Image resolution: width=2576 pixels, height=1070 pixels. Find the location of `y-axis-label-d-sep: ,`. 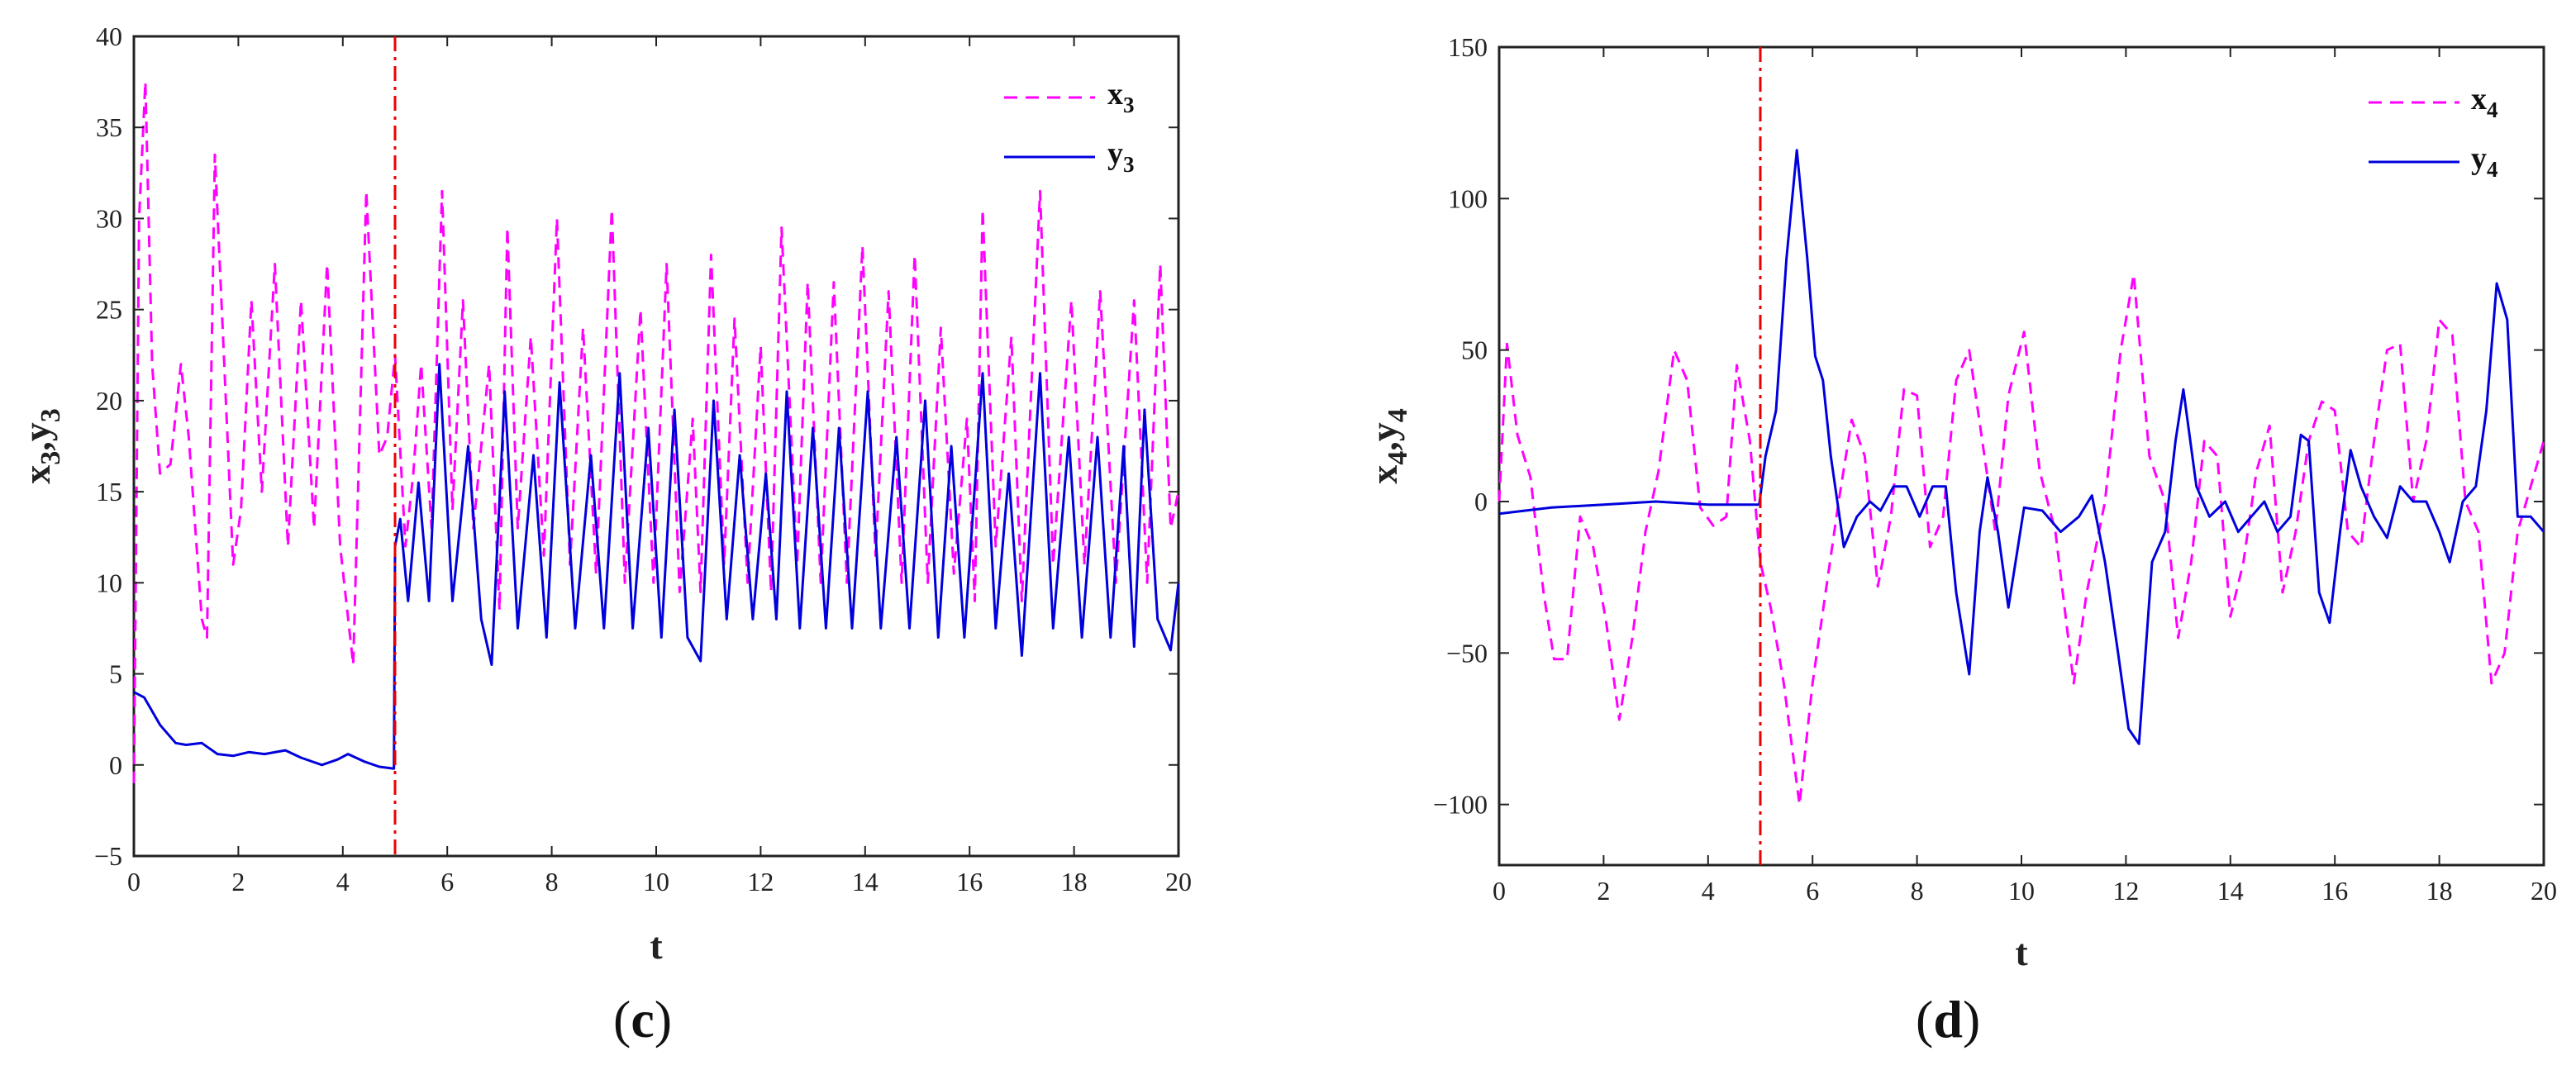

y-axis-label-d-sep: , is located at coordinates (1384, 446).